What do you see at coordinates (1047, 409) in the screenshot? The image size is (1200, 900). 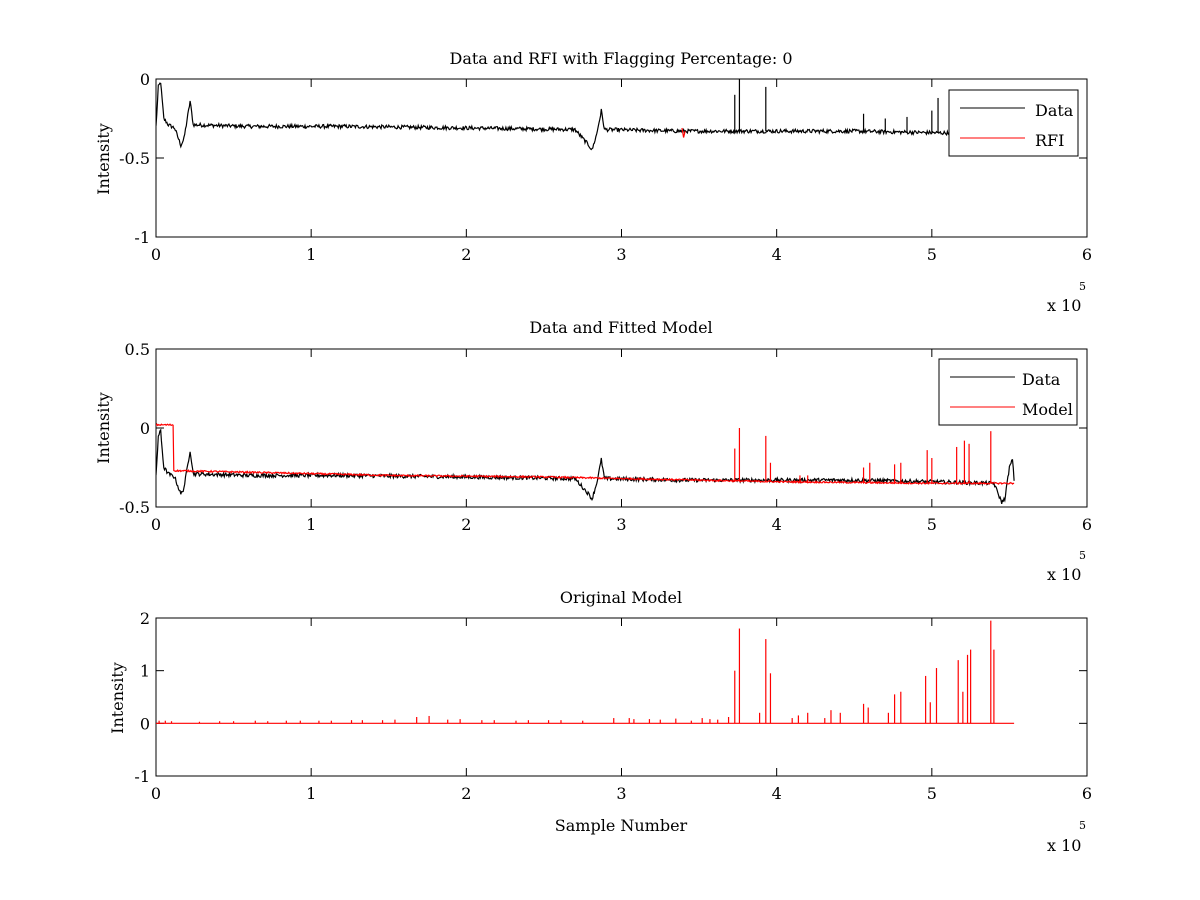 I see `legend-label-model: Model` at bounding box center [1047, 409].